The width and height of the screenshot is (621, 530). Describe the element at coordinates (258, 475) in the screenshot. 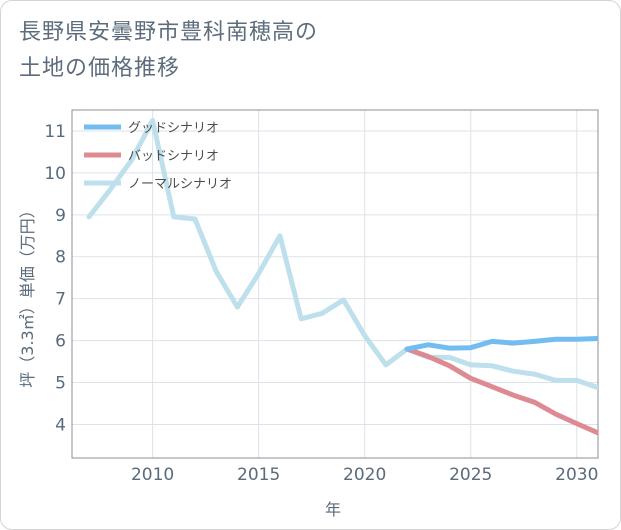

I see `x-tick-label-2015: 2015` at that location.